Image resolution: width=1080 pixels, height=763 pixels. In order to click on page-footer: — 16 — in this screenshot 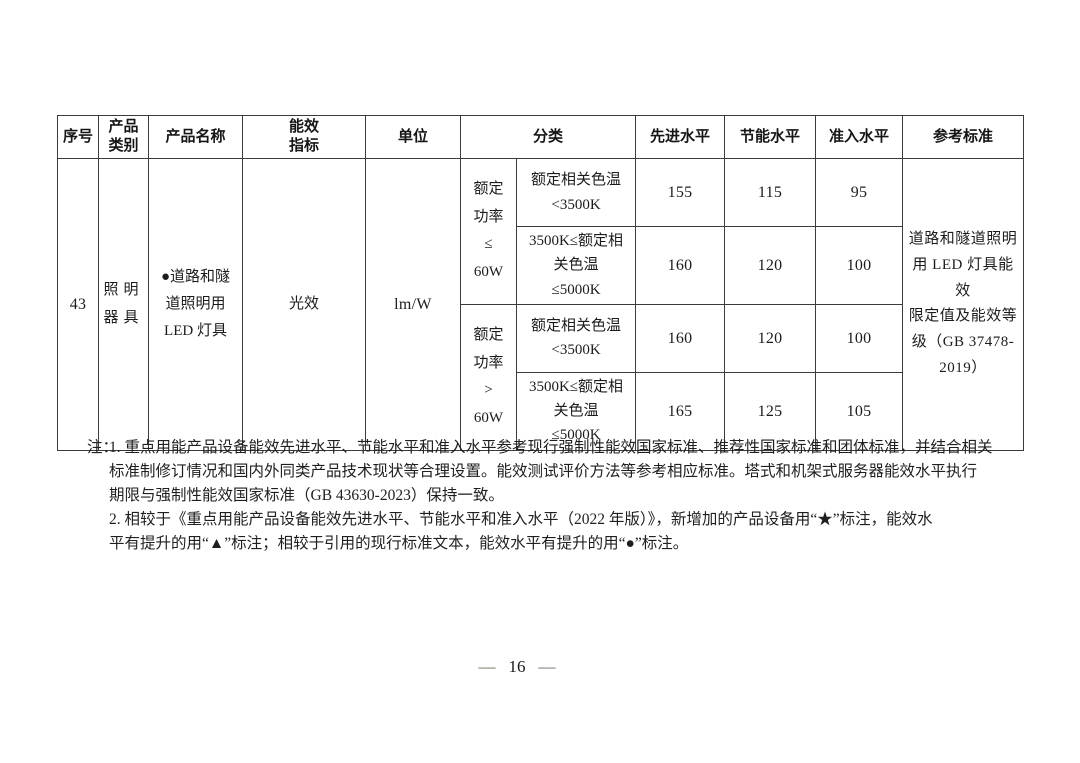, I will do `click(517, 667)`.